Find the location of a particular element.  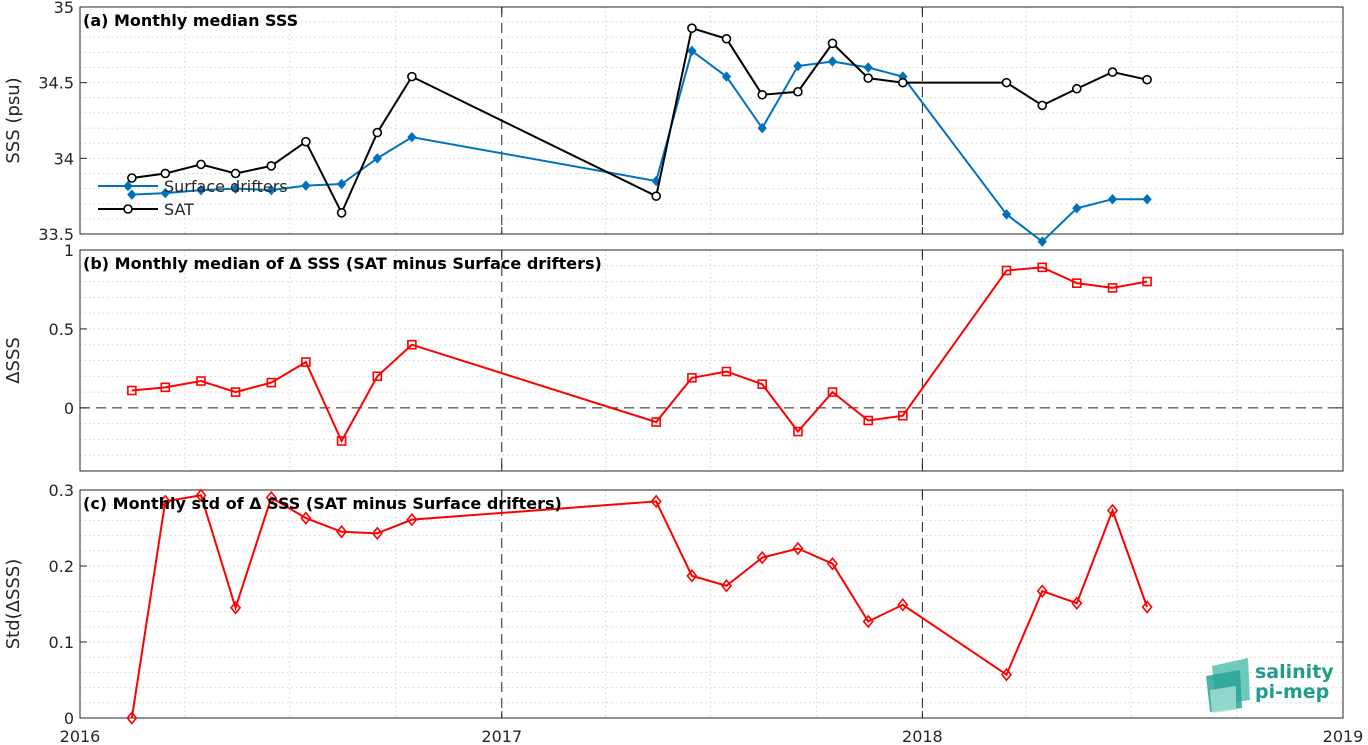

ytick-label: 1 is located at coordinates (69, 250).